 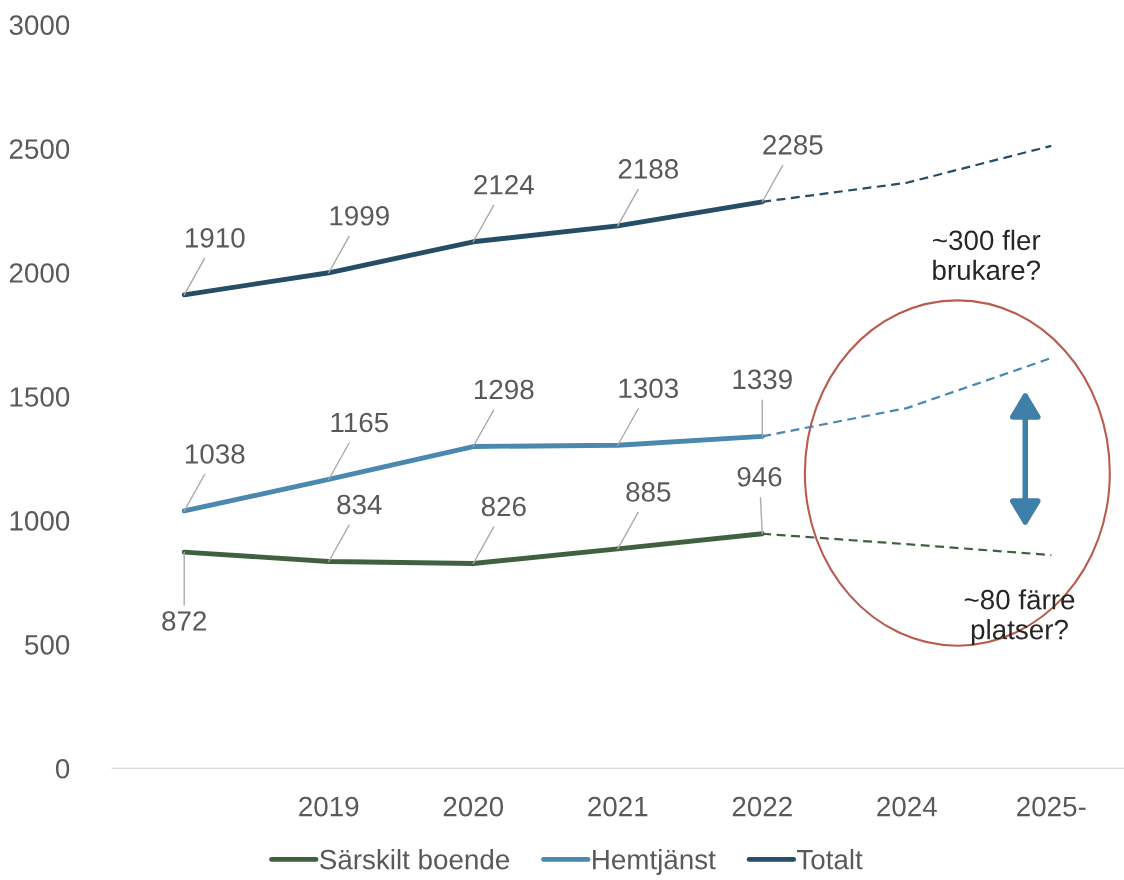 What do you see at coordinates (359, 422) in the screenshot?
I see `data-label: 1165` at bounding box center [359, 422].